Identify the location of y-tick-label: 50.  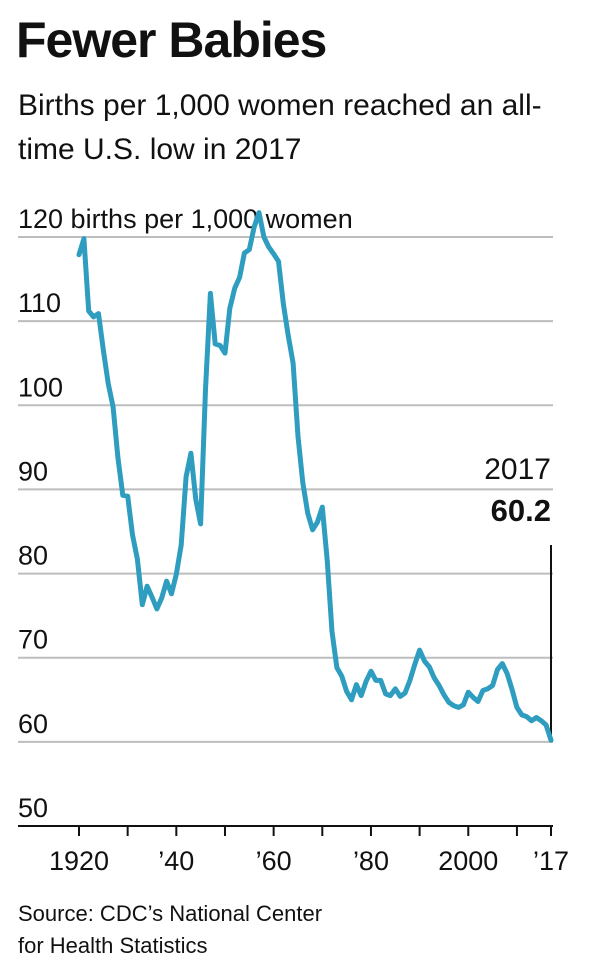
(33, 808).